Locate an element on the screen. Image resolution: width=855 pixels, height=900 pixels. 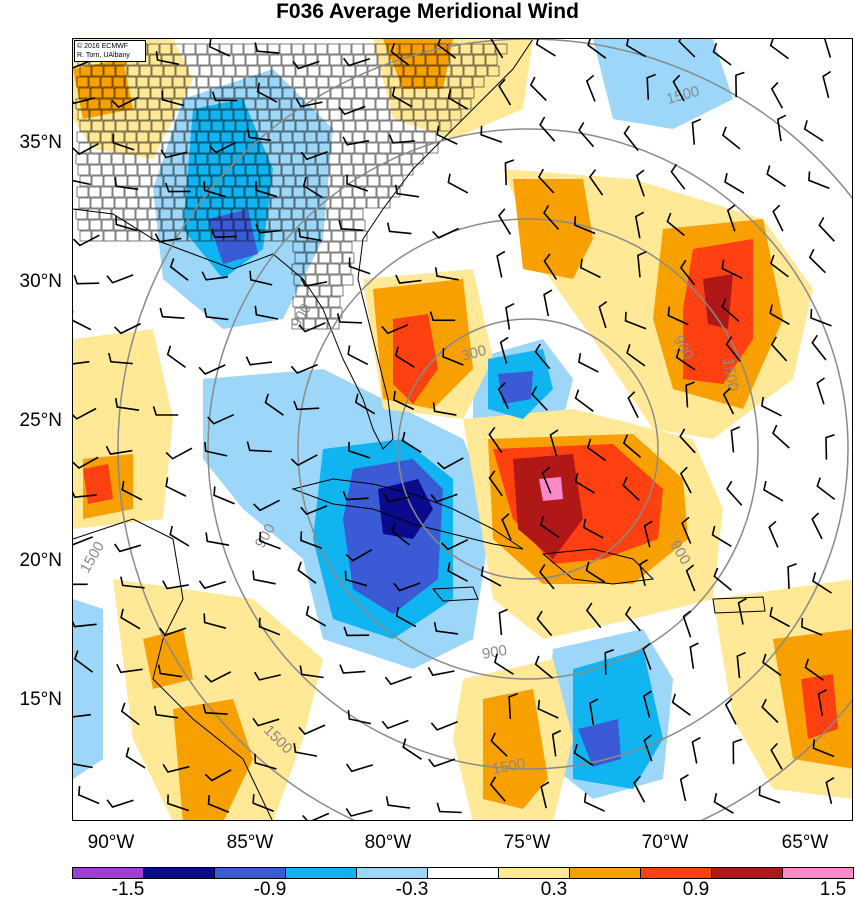
positive-intense-region is located at coordinates (548, 506).